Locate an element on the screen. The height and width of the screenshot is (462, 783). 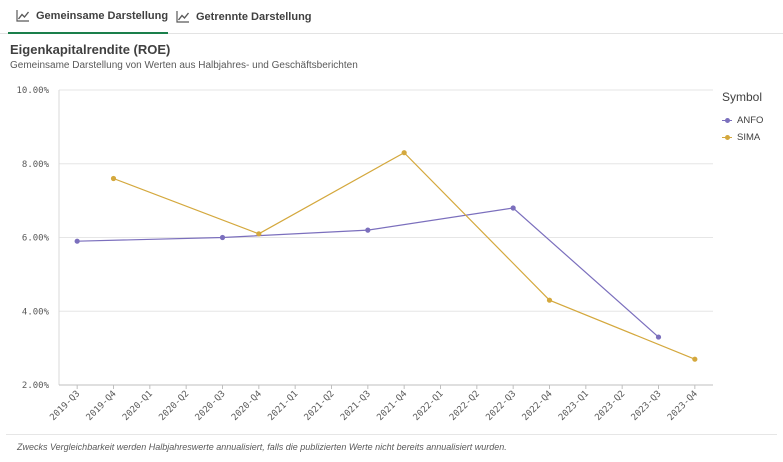
chart-title: Eigenkapitalrendite (ROE) is located at coordinates (90, 49).